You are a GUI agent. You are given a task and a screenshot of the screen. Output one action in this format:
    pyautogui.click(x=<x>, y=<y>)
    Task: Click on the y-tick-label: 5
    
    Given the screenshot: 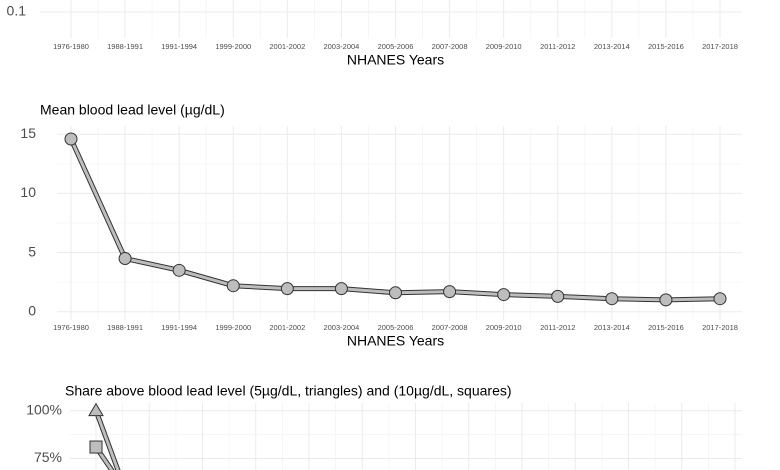 What is the action you would take?
    pyautogui.click(x=32, y=251)
    